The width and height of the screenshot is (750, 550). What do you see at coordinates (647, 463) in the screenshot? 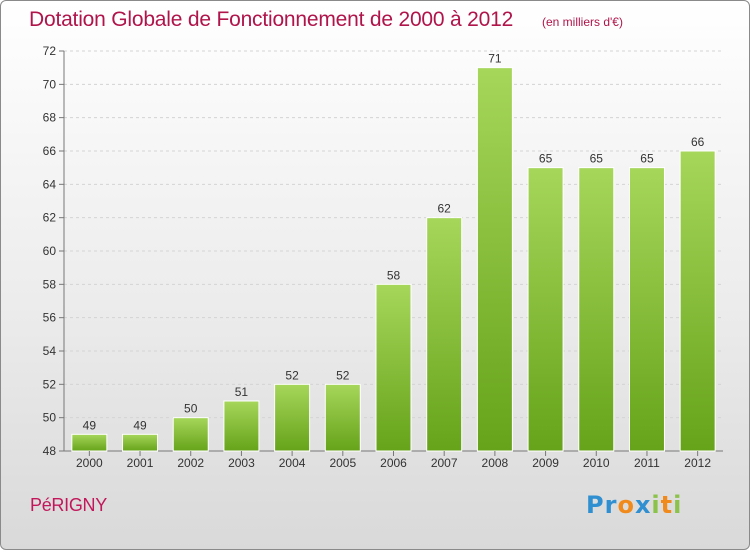
I see `x-tick-label-2011: 2011` at bounding box center [647, 463].